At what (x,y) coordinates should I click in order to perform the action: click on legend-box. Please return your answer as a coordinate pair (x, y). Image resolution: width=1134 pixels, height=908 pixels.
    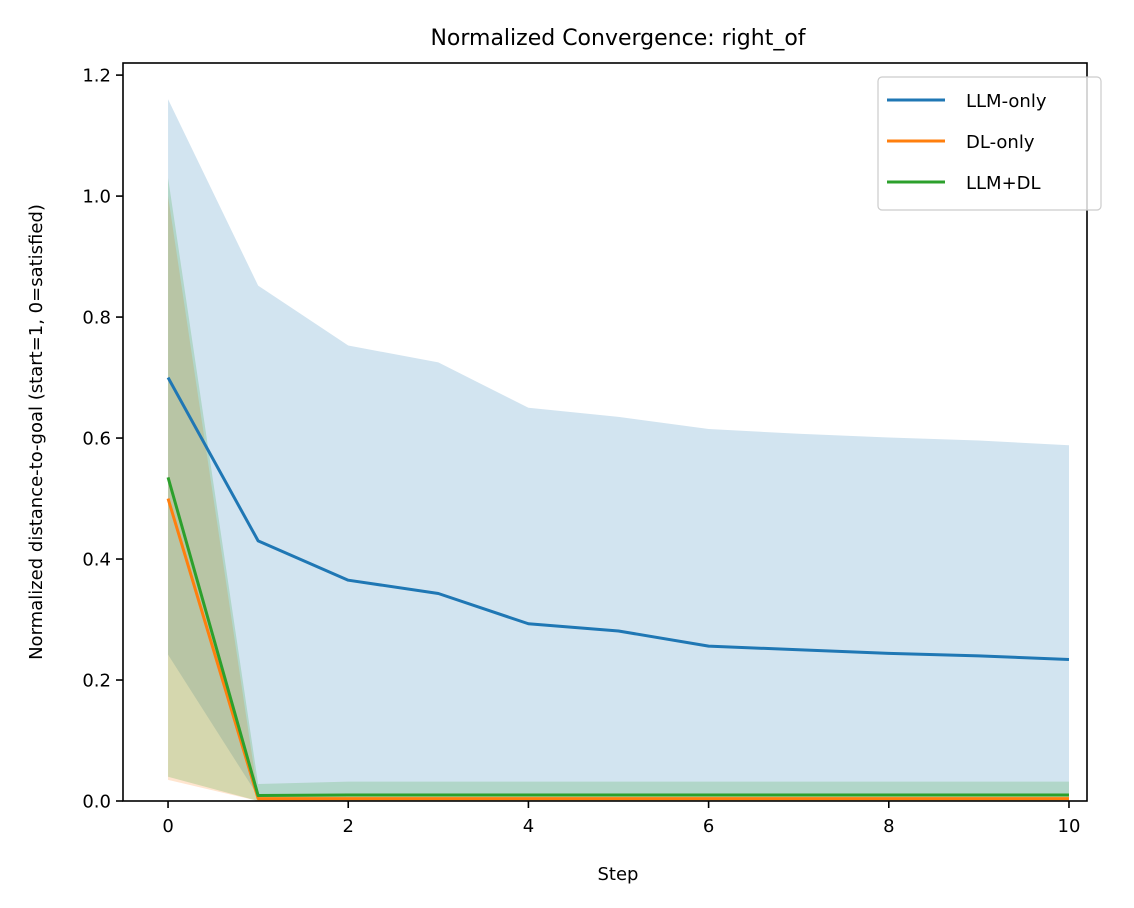
    Looking at the image, I should click on (989, 143).